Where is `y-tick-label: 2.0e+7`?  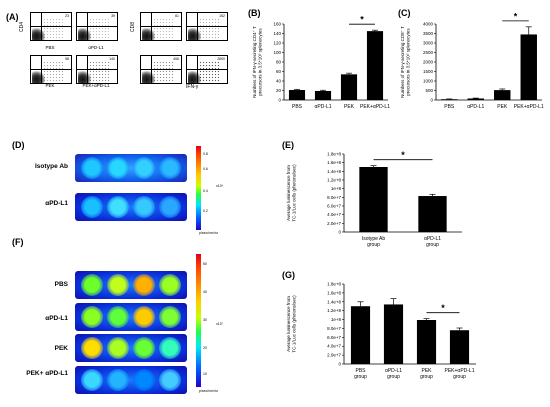
y-tick-label: 2.0e+7 is located at coordinates (334, 355).